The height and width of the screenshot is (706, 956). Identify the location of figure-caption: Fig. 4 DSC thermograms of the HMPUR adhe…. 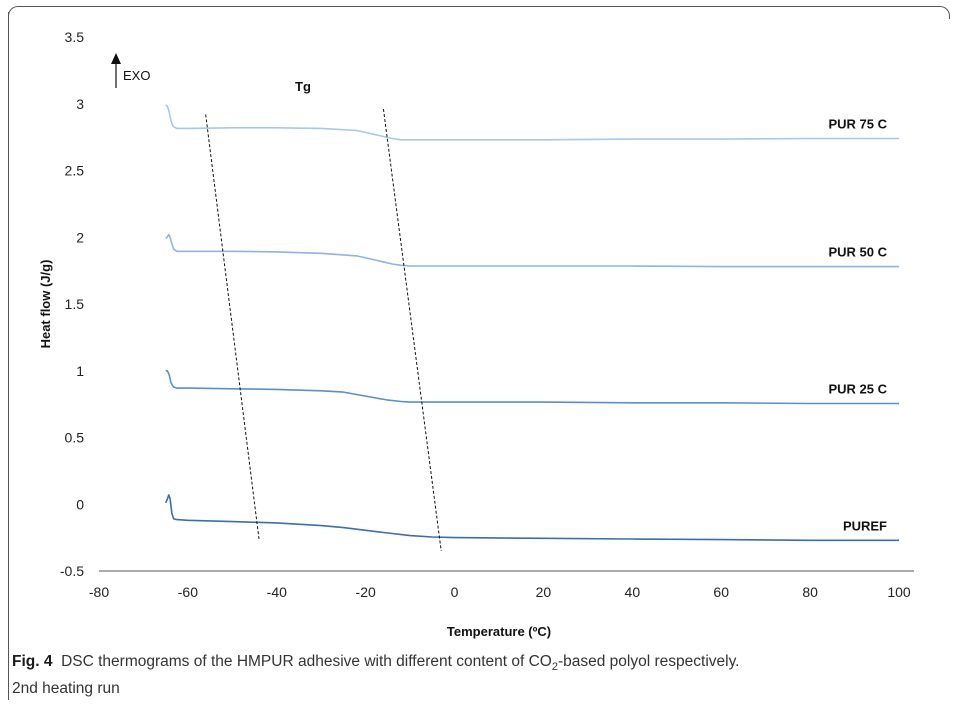
(477, 675).